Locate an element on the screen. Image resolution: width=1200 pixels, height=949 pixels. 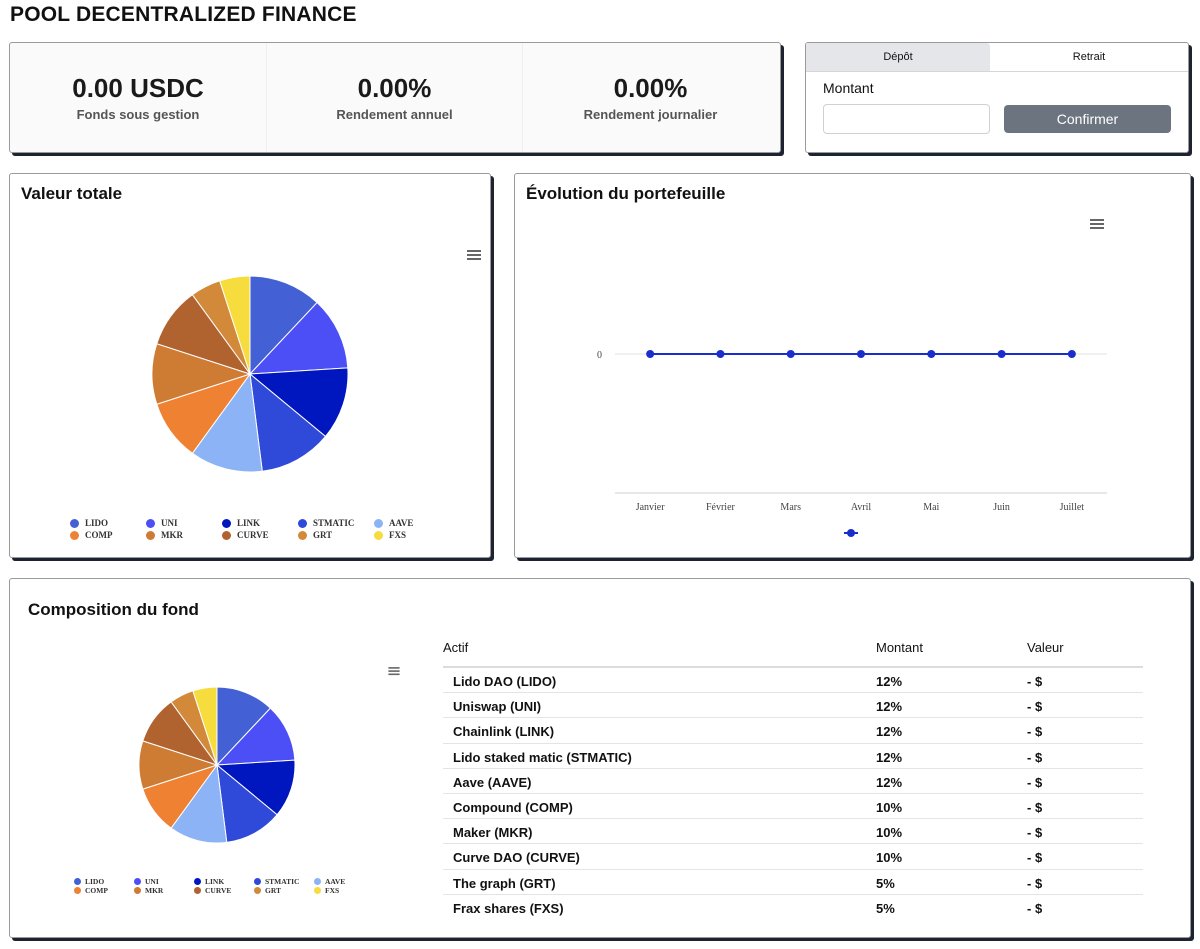
cell-asset: Maker (MKR) is located at coordinates (493, 833).